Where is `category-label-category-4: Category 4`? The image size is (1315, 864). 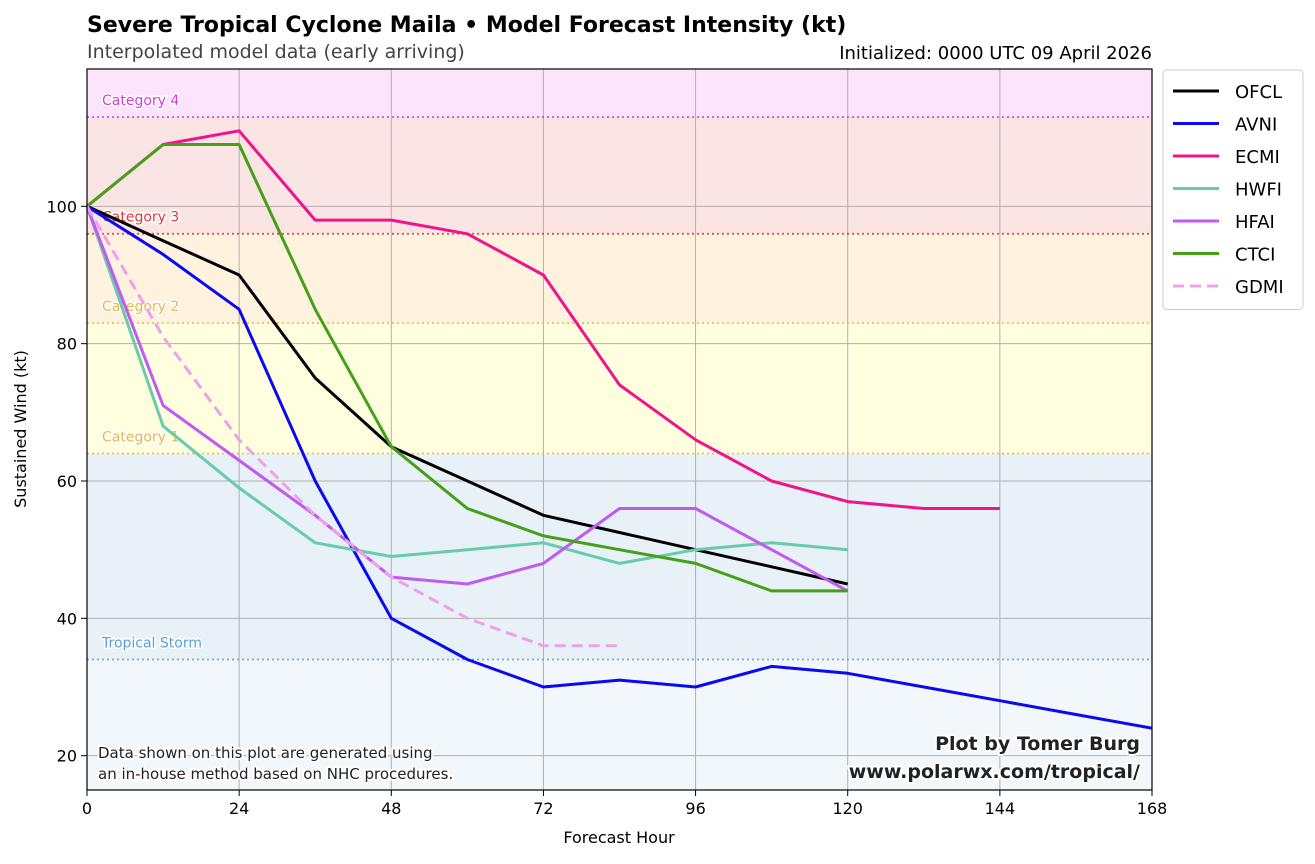 category-label-category-4: Category 4 is located at coordinates (140, 101).